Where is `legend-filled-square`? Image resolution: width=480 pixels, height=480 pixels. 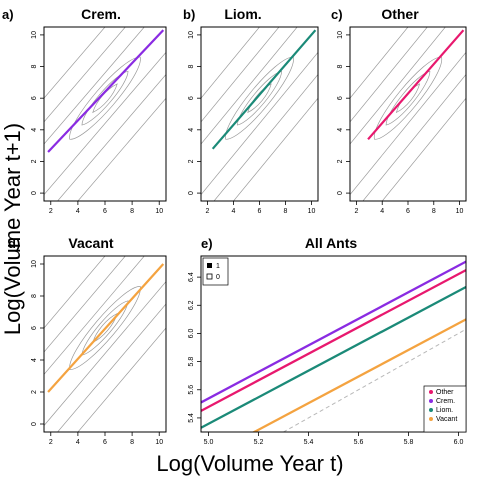 legend-filled-square is located at coordinates (209, 265).